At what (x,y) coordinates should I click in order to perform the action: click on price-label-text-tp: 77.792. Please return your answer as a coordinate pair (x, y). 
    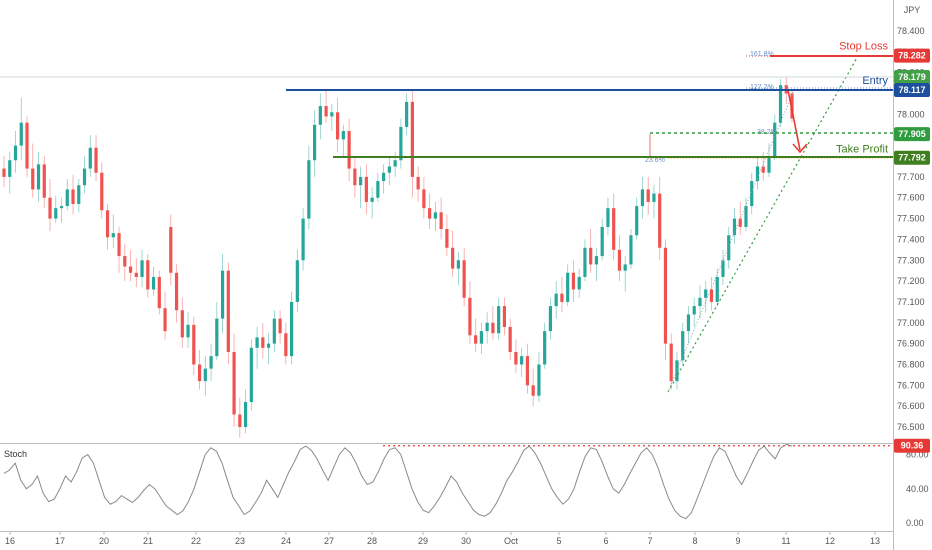
    Looking at the image, I should click on (912, 158).